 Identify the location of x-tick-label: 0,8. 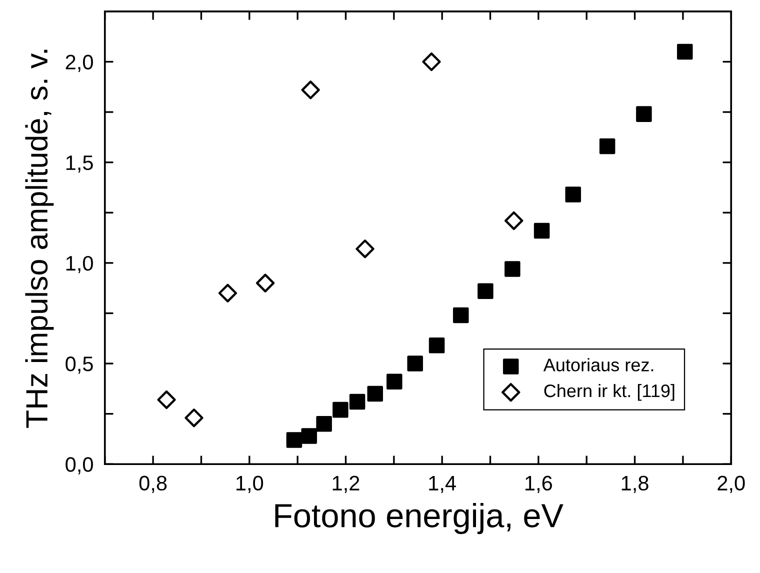
(153, 485).